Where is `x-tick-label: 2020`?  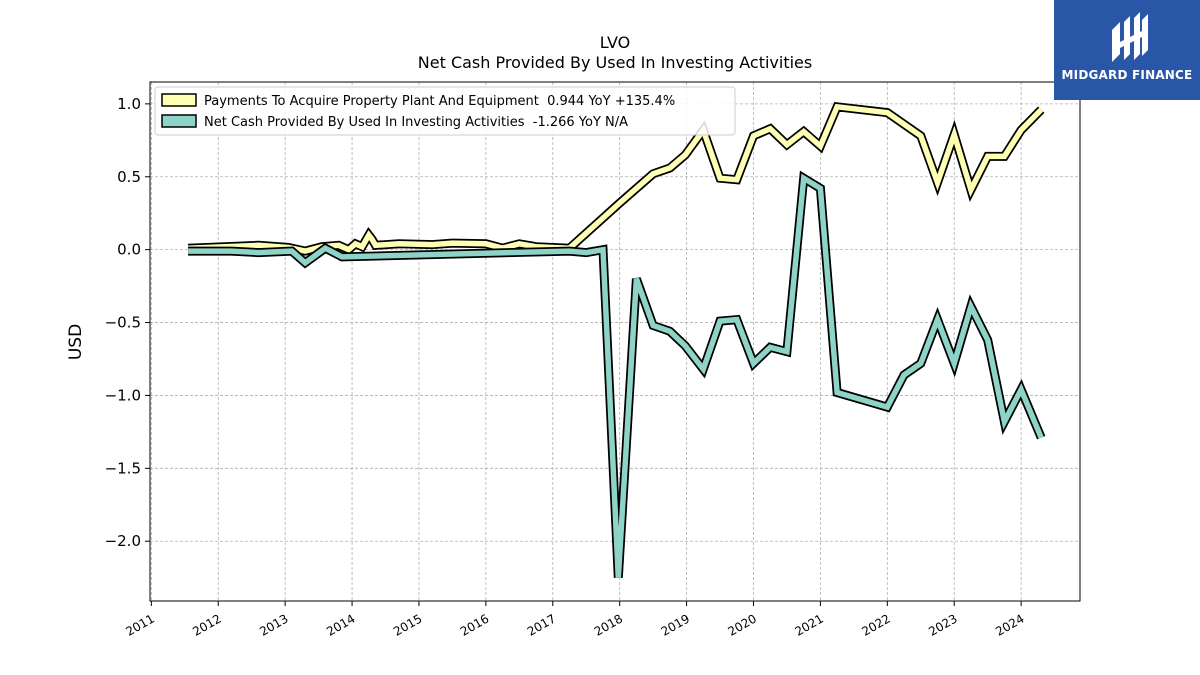 x-tick-label: 2020 is located at coordinates (742, 624).